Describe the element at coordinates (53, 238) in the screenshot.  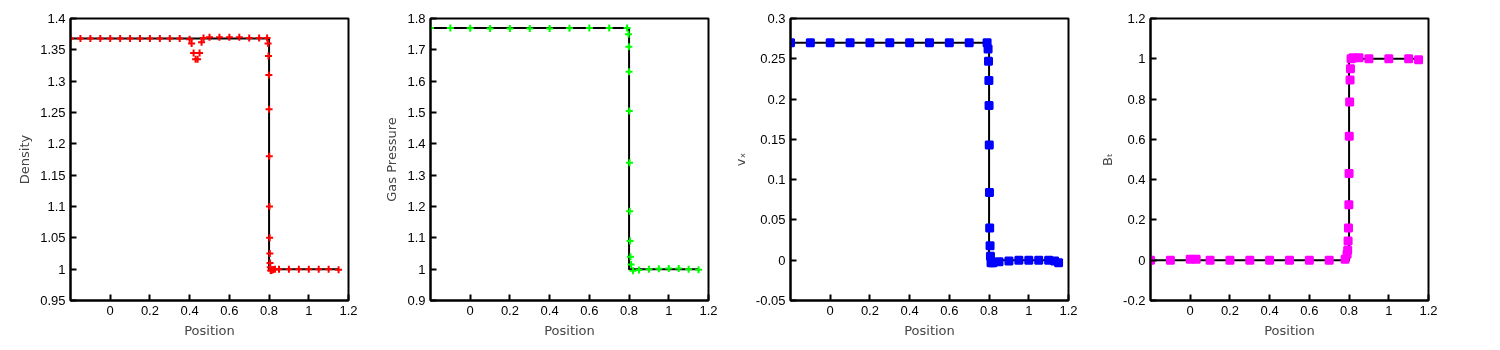
I see `y-tick-label: 1.05` at that location.